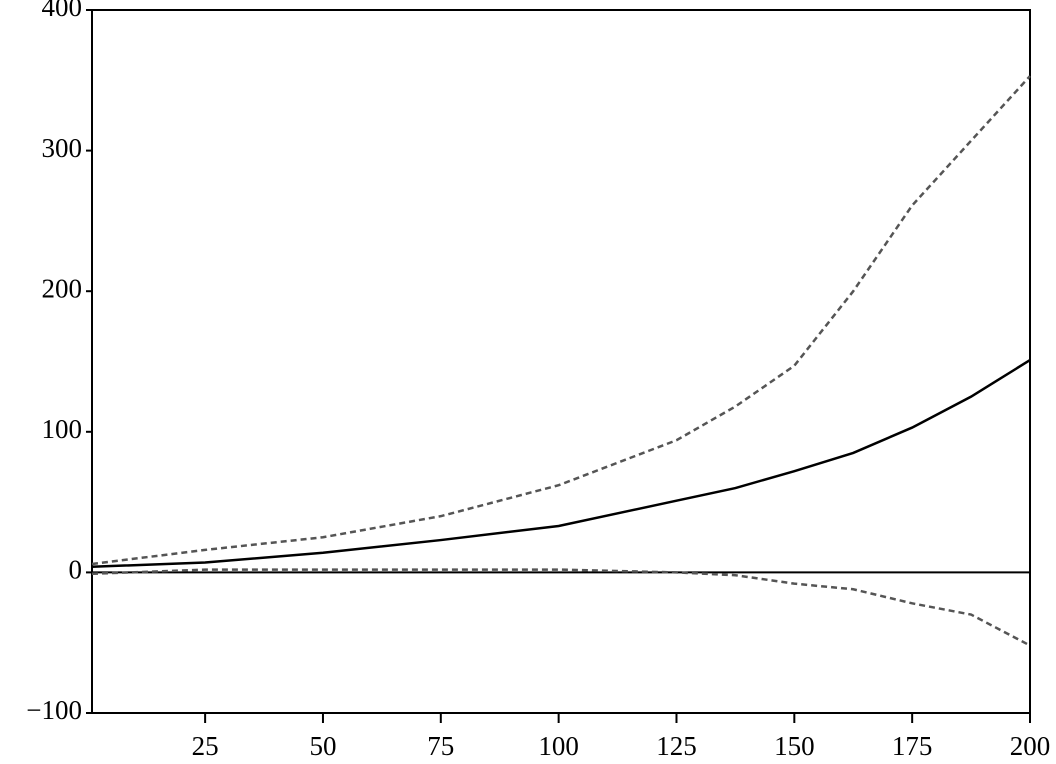 This screenshot has width=1056, height=764. What do you see at coordinates (440, 746) in the screenshot?
I see `x-tick-label: 75` at bounding box center [440, 746].